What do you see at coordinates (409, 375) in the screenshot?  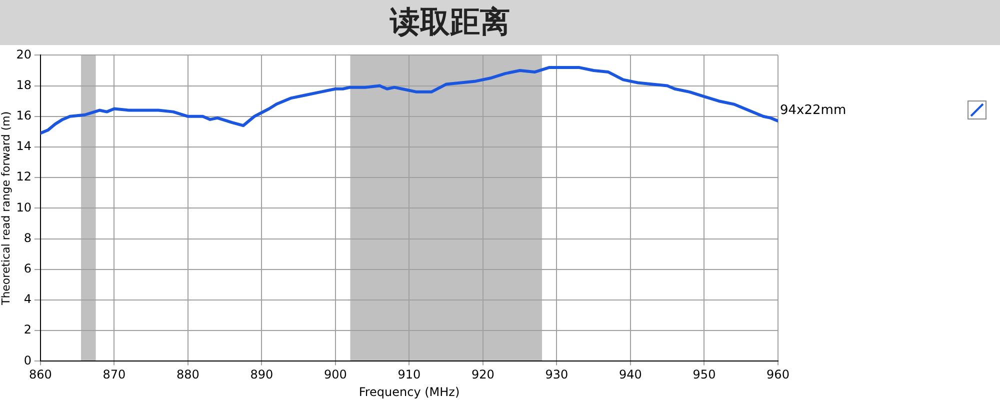 I see `x-tick-label: 910` at bounding box center [409, 375].